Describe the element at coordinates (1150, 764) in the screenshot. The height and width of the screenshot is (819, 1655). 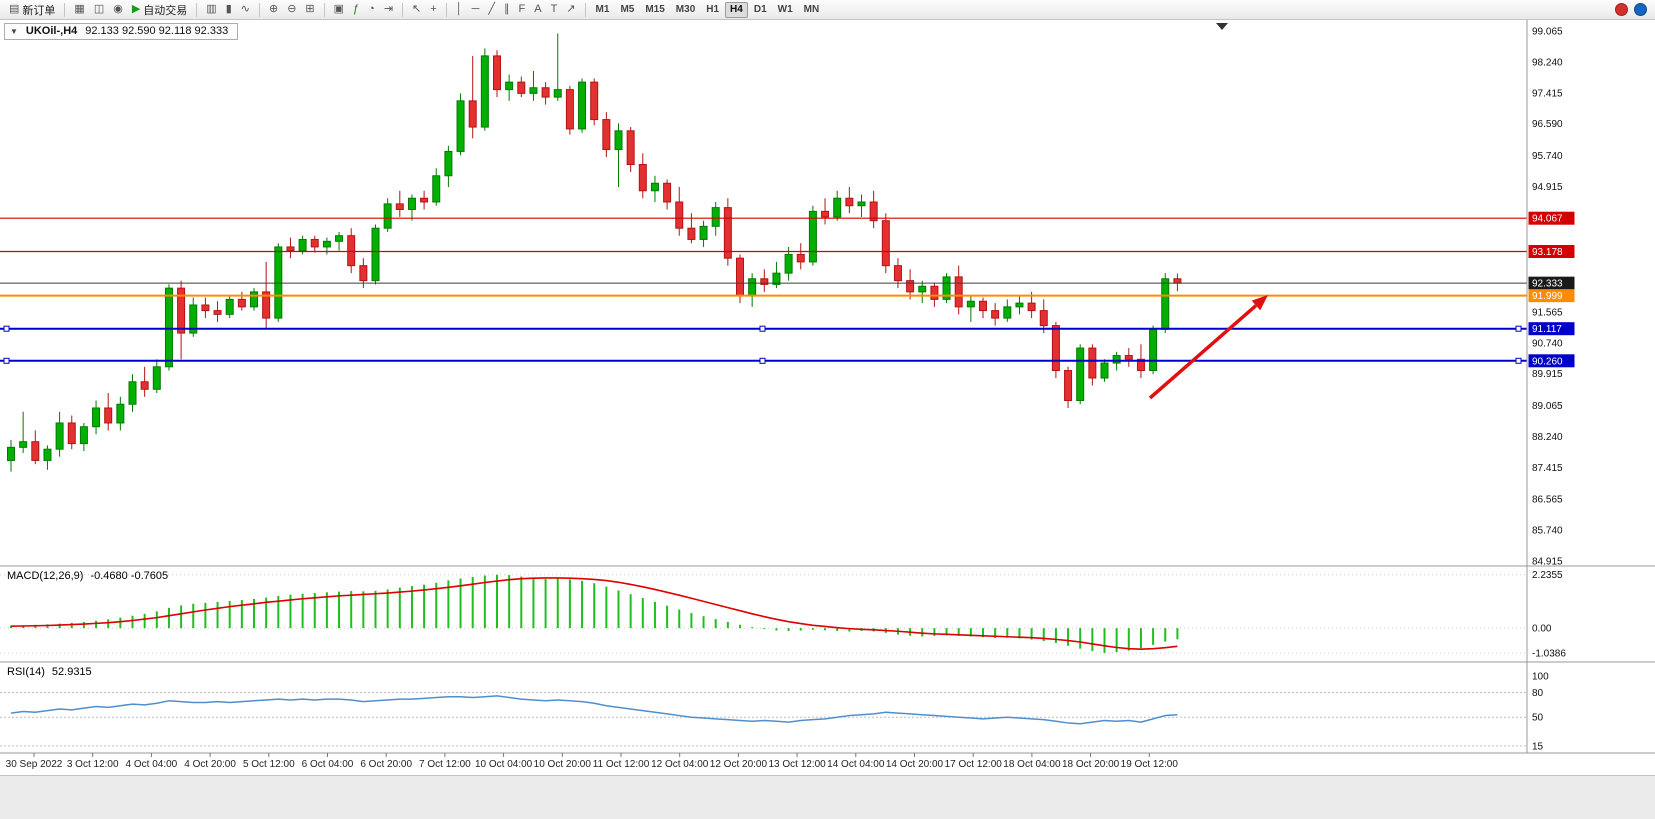
I see `date-axis-label: 19 Oct 12:00` at that location.